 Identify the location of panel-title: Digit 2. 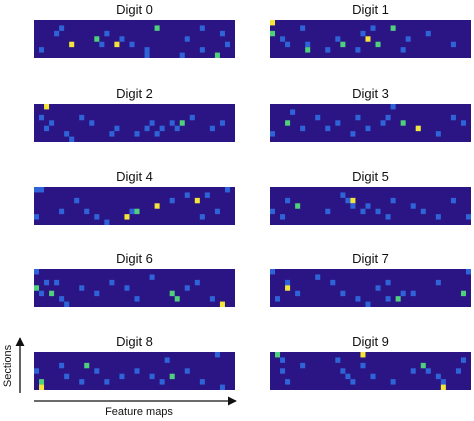
(134, 93).